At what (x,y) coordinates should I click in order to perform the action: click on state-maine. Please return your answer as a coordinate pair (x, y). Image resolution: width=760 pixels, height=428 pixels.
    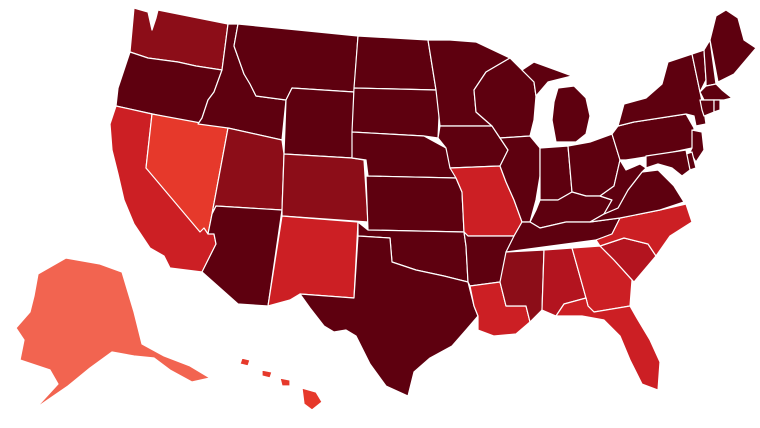
    Looking at the image, I should click on (733, 46).